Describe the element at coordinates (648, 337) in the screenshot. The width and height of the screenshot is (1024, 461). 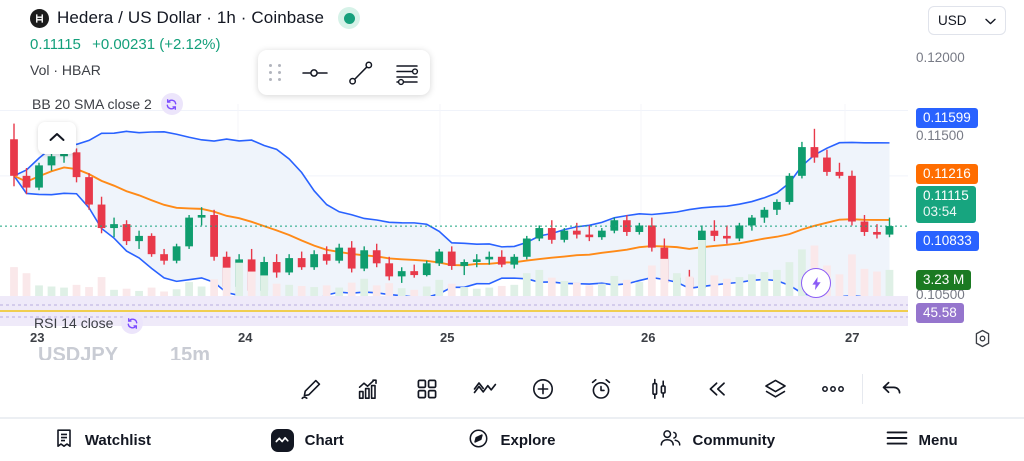
I see `time-tick: 26` at that location.